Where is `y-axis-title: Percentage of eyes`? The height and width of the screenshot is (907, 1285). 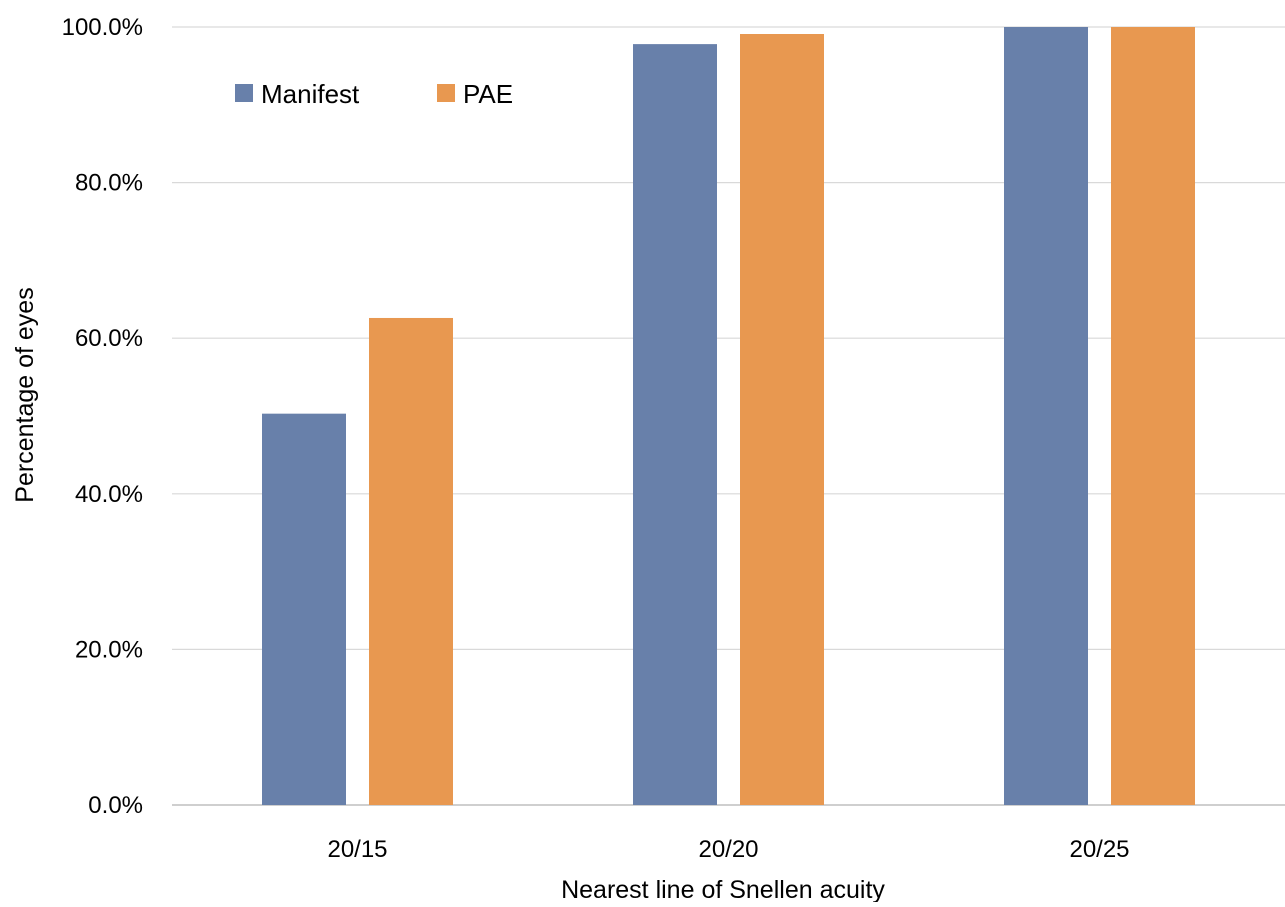 y-axis-title: Percentage of eyes is located at coordinates (25, 394).